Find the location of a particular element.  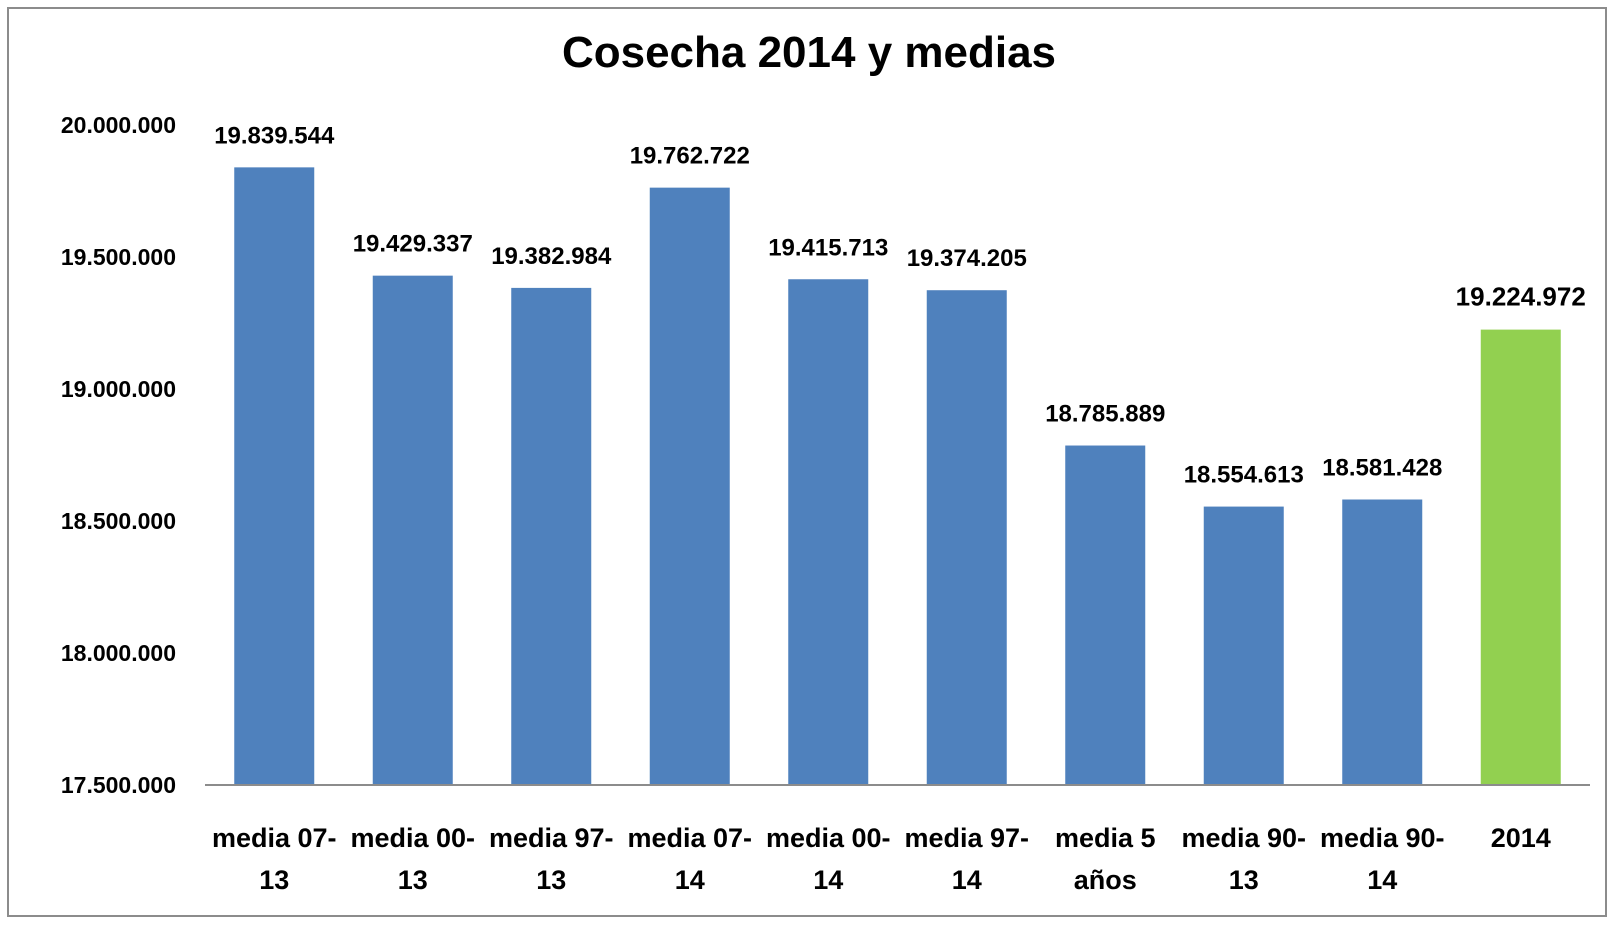

y-tick-label: 19.000.000 is located at coordinates (118, 389).